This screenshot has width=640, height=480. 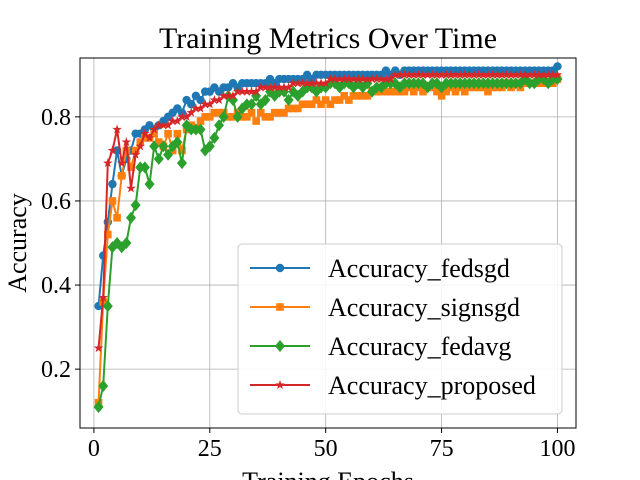 I want to click on y-tick-label: 0.2, so click(x=56, y=370).